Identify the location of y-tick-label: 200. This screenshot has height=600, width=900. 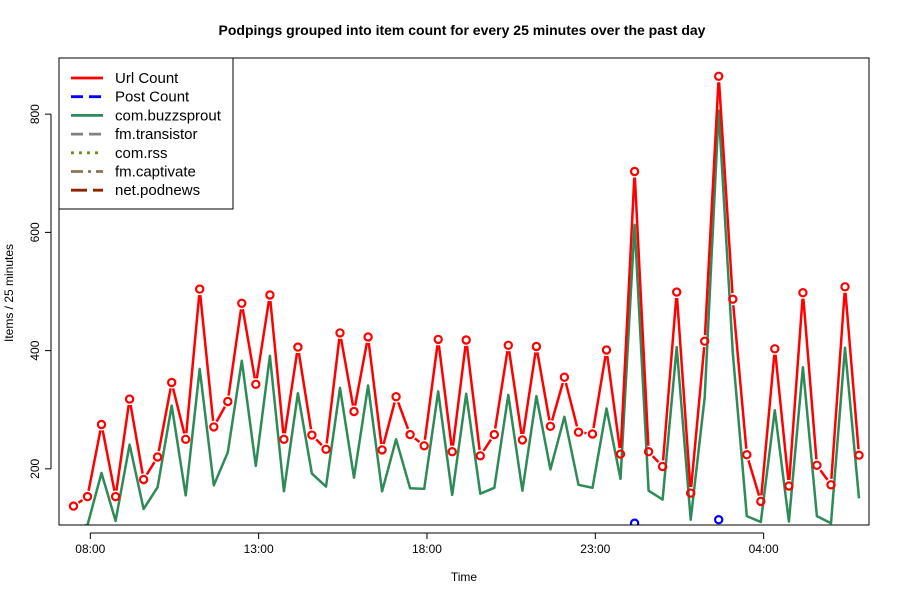
(35, 469).